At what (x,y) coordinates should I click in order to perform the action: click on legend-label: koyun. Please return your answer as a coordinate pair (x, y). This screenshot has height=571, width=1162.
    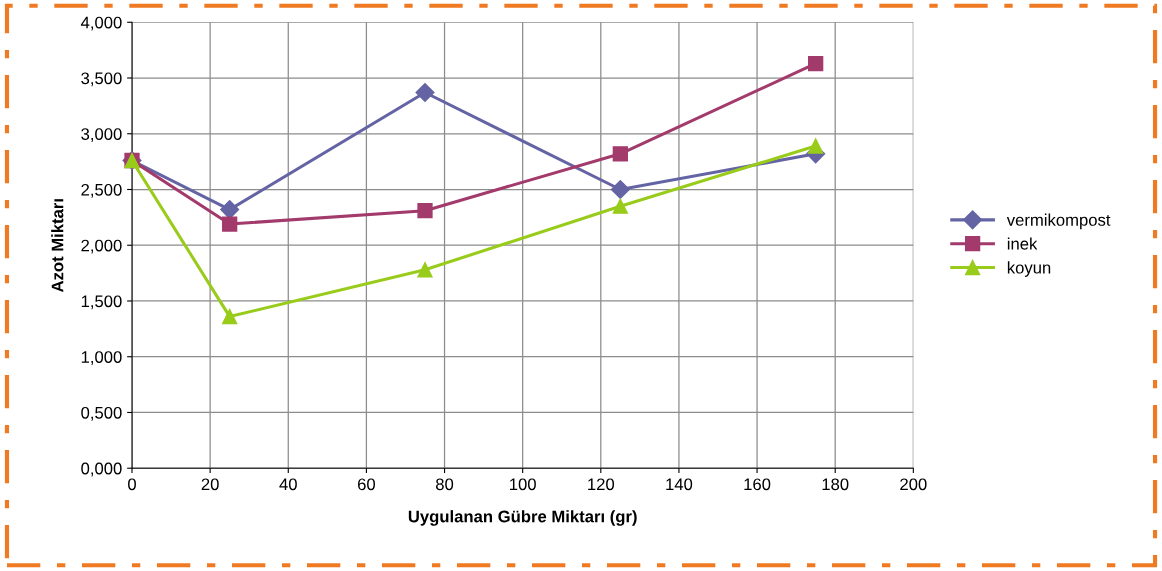
    Looking at the image, I should click on (1029, 269).